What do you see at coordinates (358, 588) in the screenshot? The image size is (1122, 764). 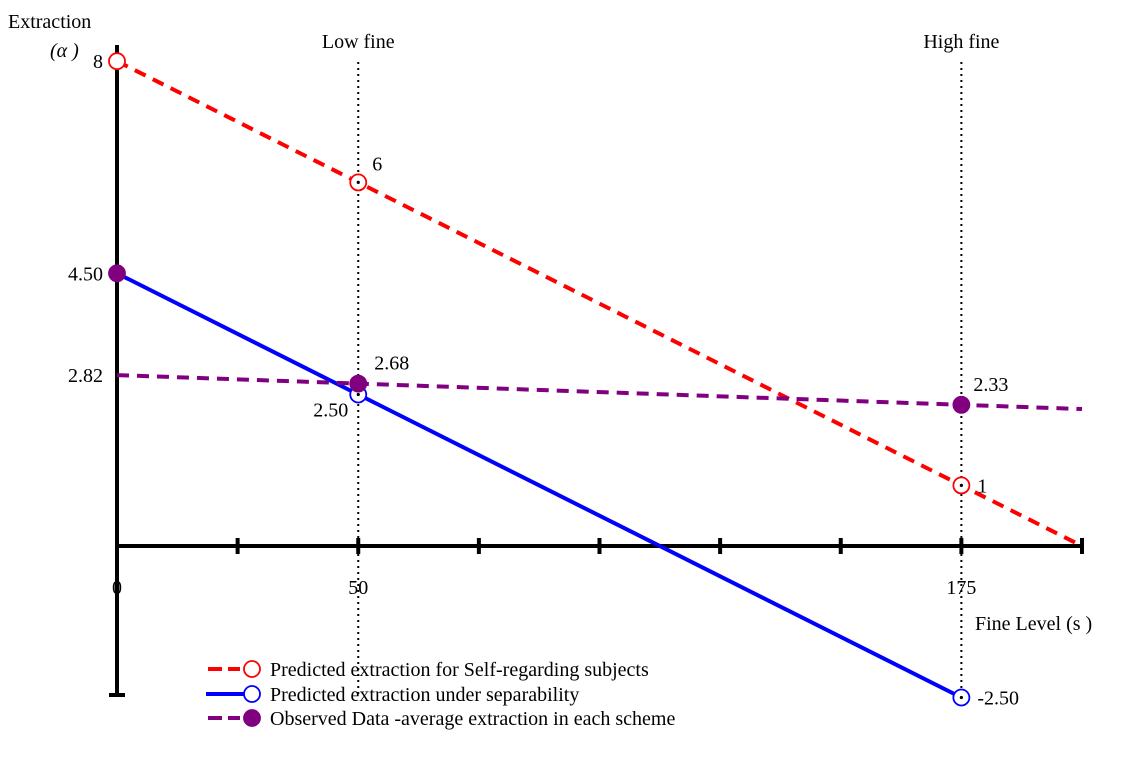 I see `x-tick-label-50: 50` at bounding box center [358, 588].